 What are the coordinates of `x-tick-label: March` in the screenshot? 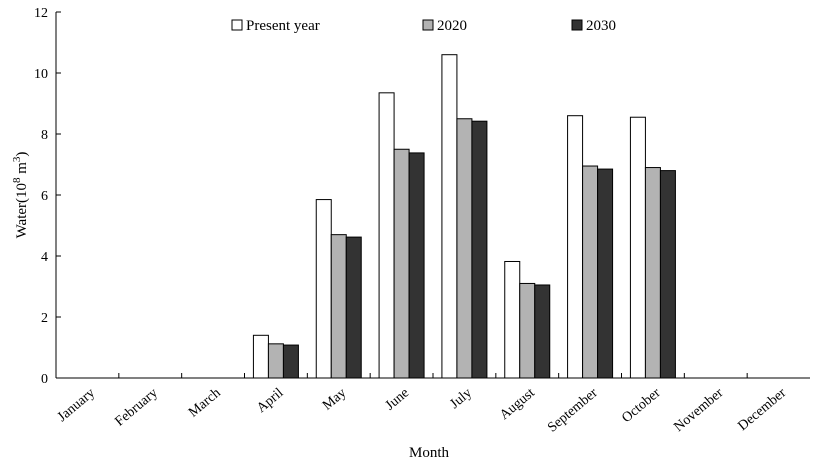 It's located at (205, 403).